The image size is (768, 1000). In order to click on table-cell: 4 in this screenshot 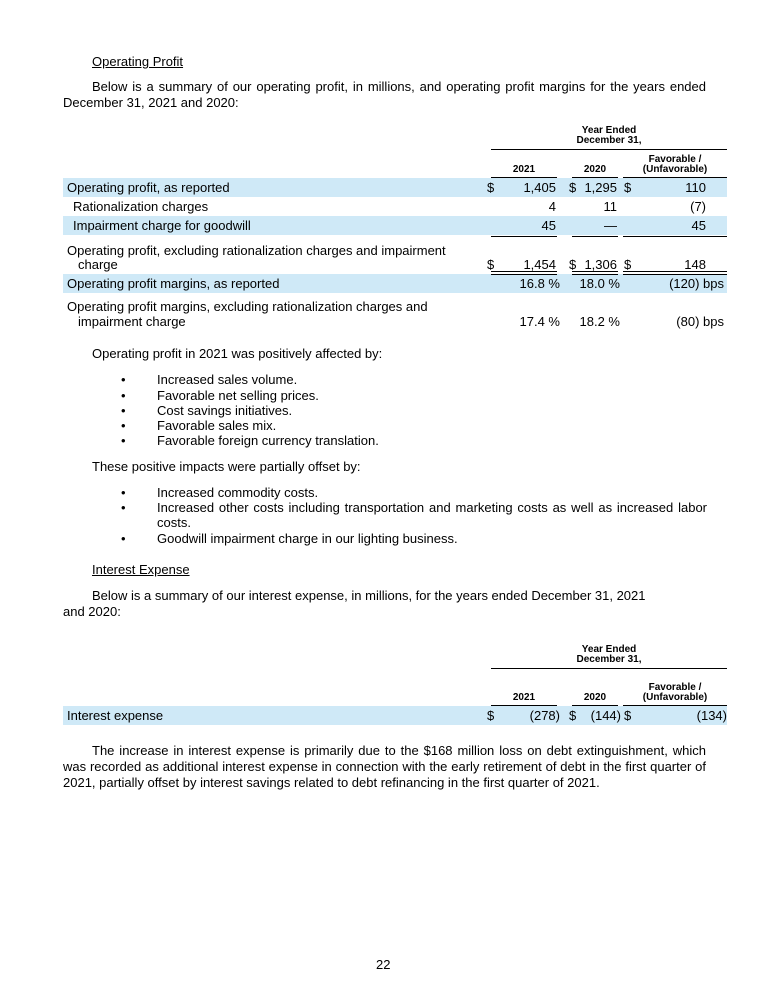, I will do `click(552, 206)`.